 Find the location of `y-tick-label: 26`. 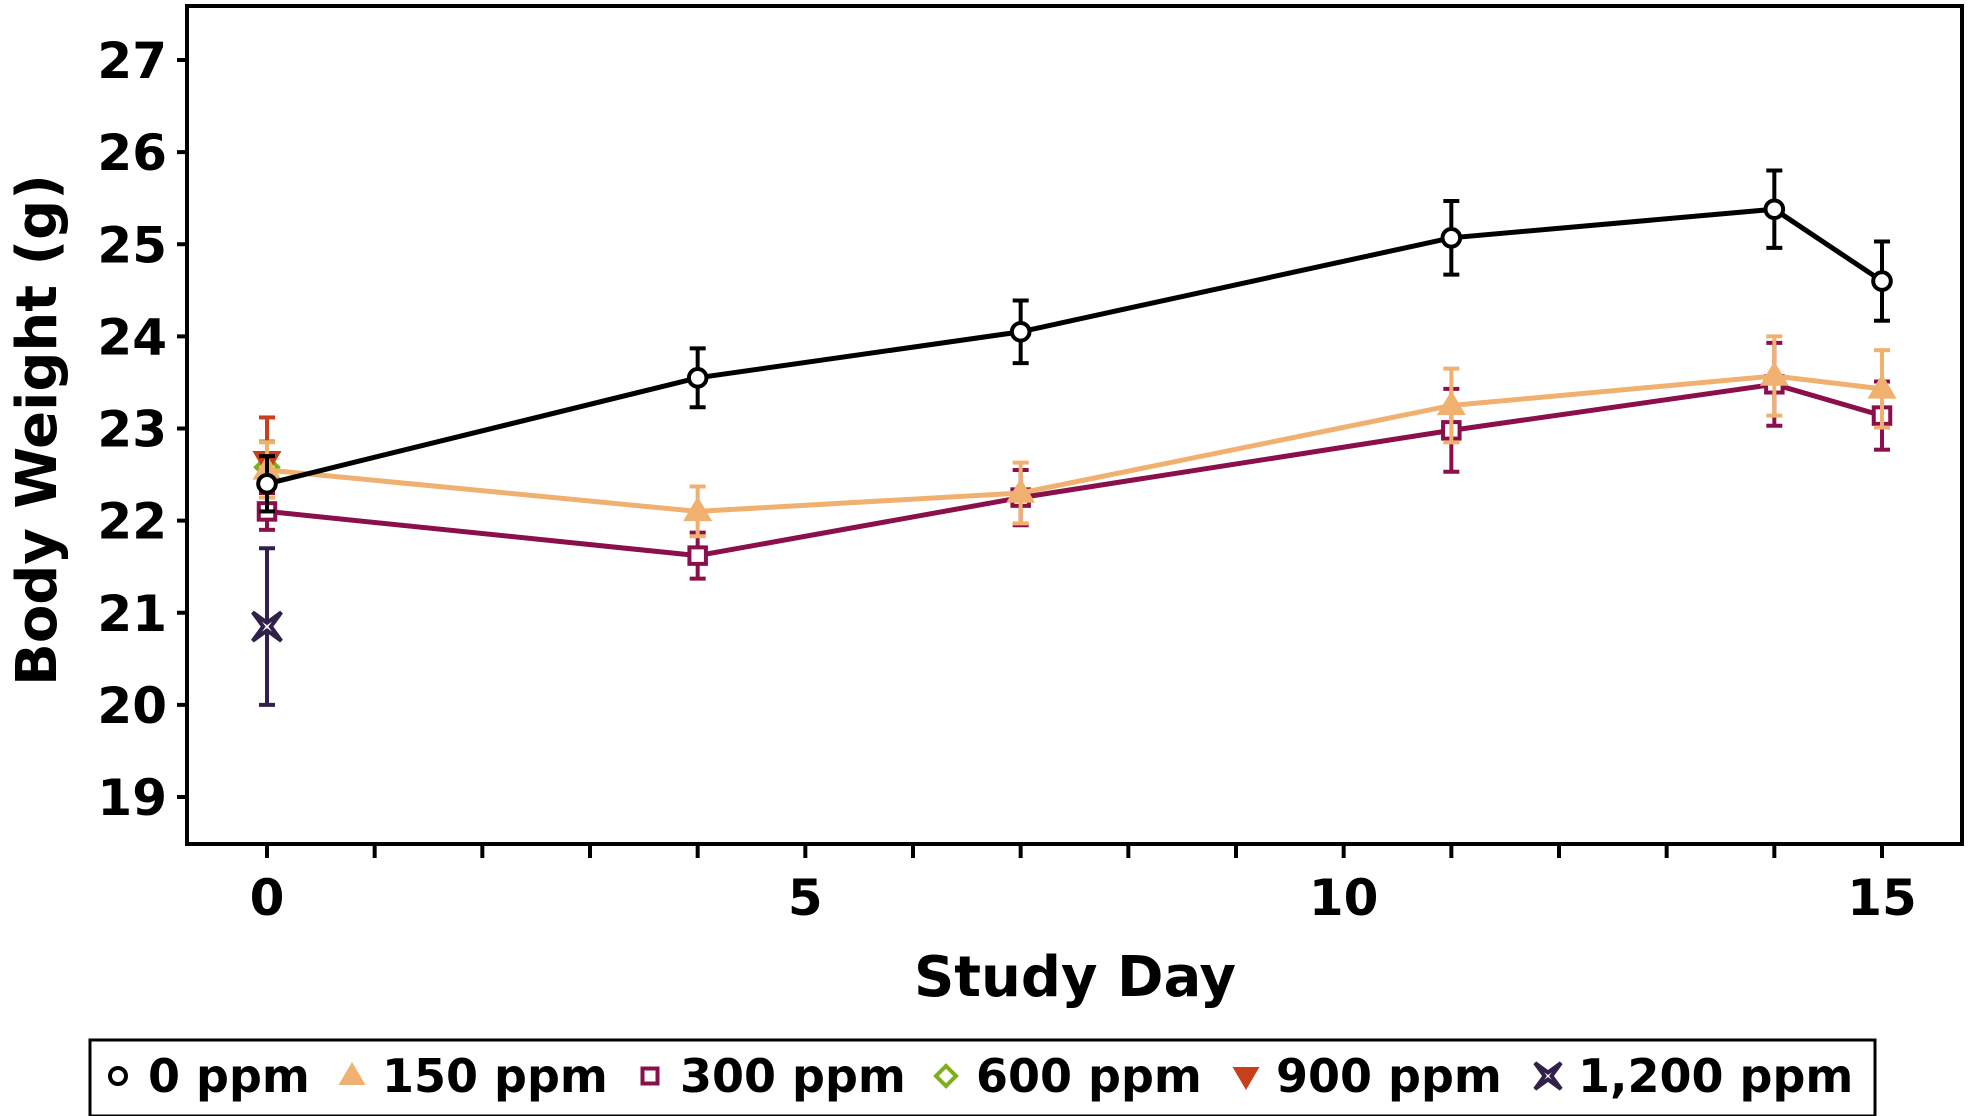

y-tick-label: 26 is located at coordinates (132, 153).